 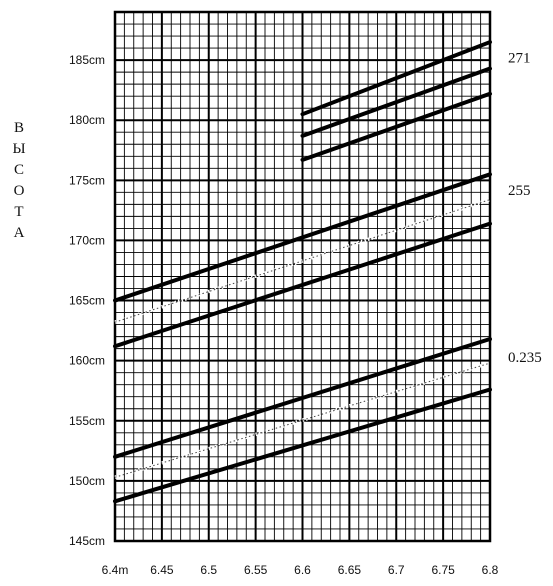 I want to click on y-tick-label: 175cm, so click(x=87, y=180).